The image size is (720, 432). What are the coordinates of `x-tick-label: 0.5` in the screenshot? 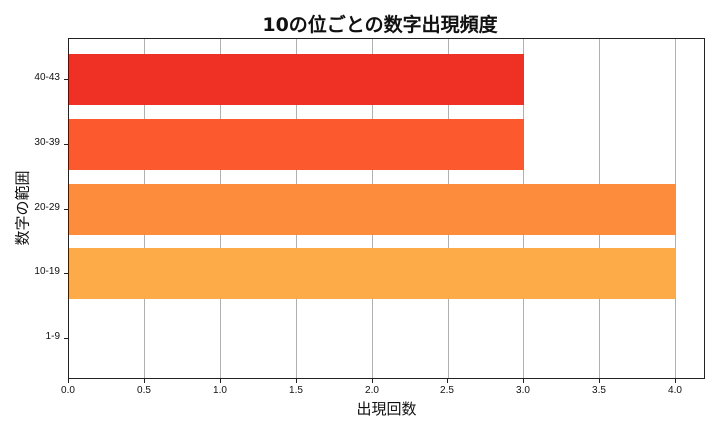 It's located at (144, 390).